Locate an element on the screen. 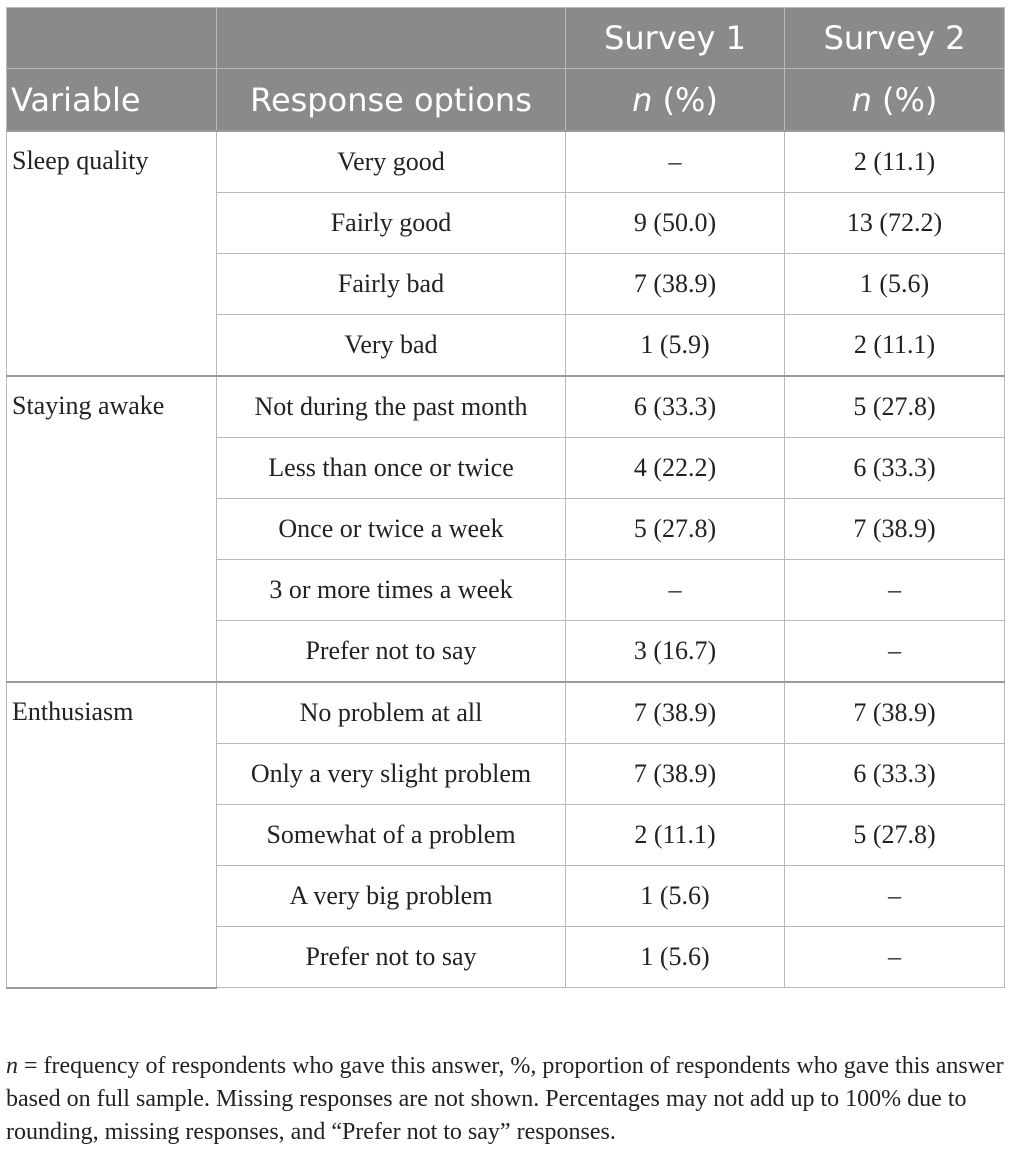  footnote-n-symbol: n is located at coordinates (12, 1066).